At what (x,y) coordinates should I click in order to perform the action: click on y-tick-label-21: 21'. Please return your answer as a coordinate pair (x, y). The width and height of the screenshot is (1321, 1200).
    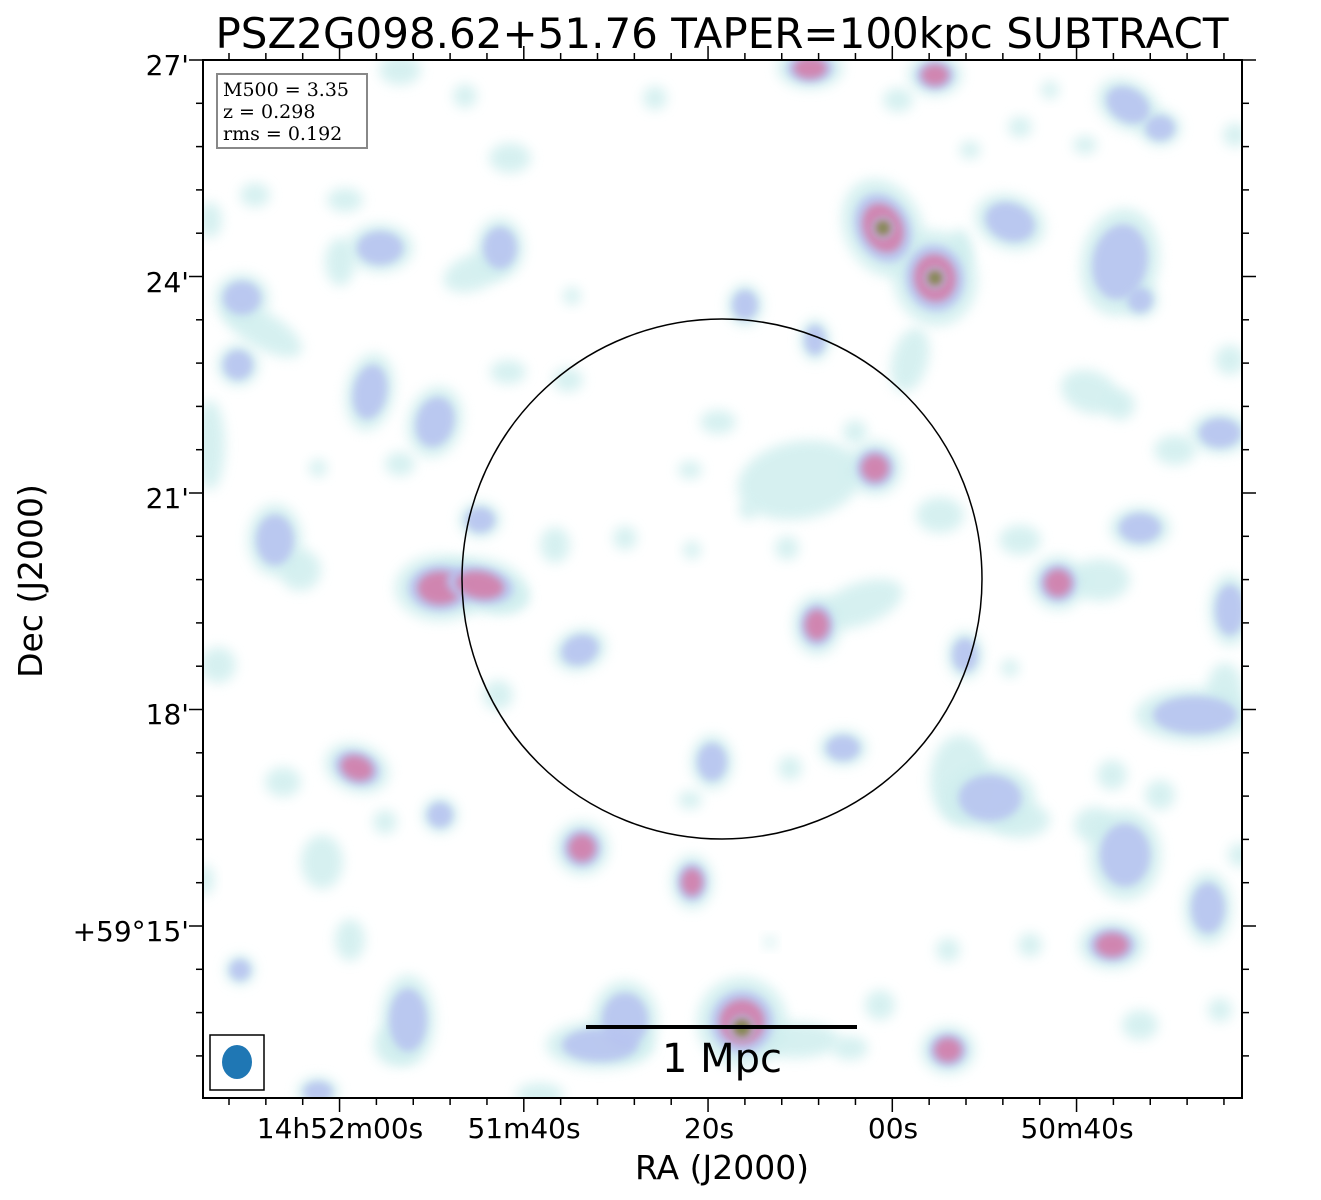
    Looking at the image, I should click on (167, 498).